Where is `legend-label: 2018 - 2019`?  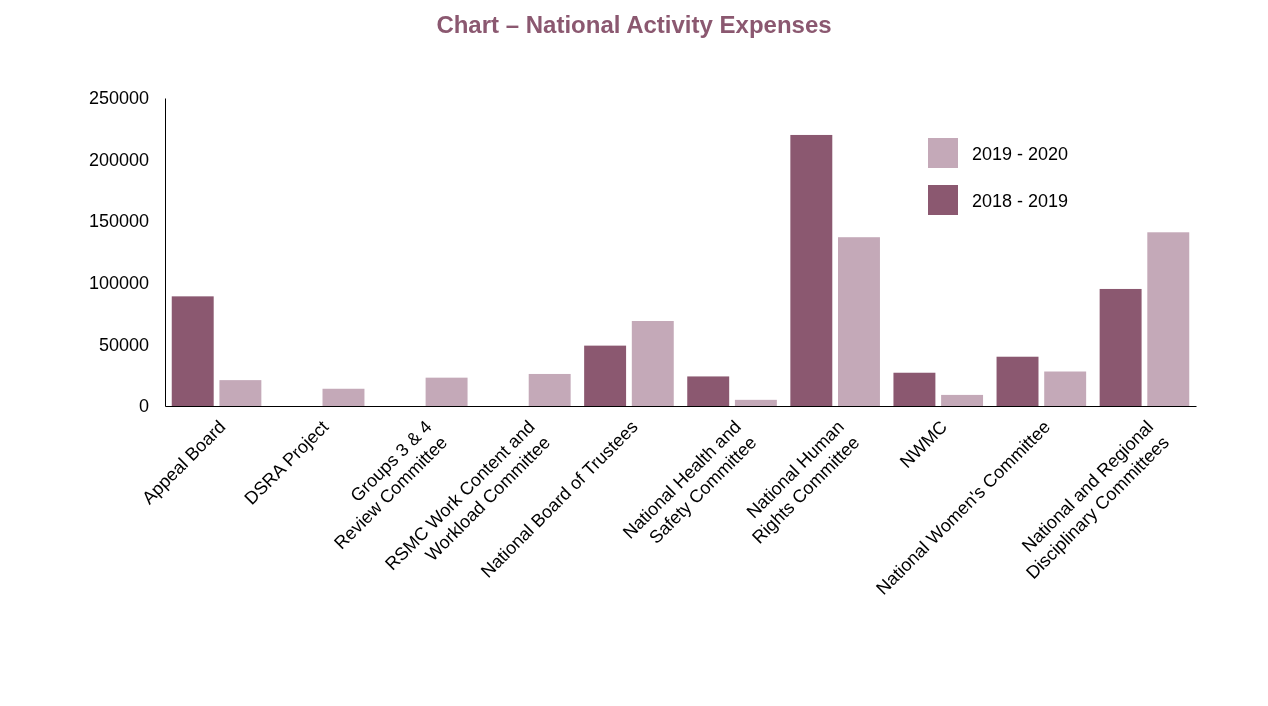
legend-label: 2018 - 2019 is located at coordinates (1020, 201).